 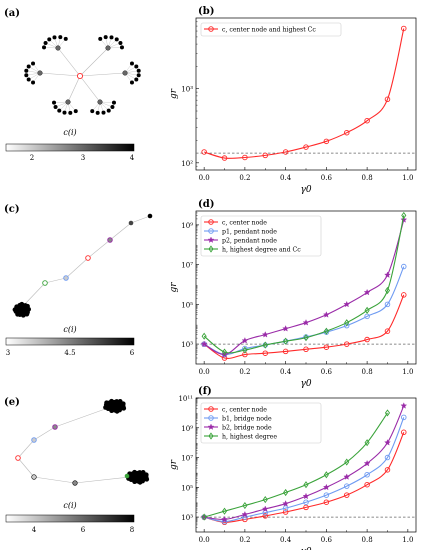 I want to click on panel-label-a: (a), so click(x=12, y=13).